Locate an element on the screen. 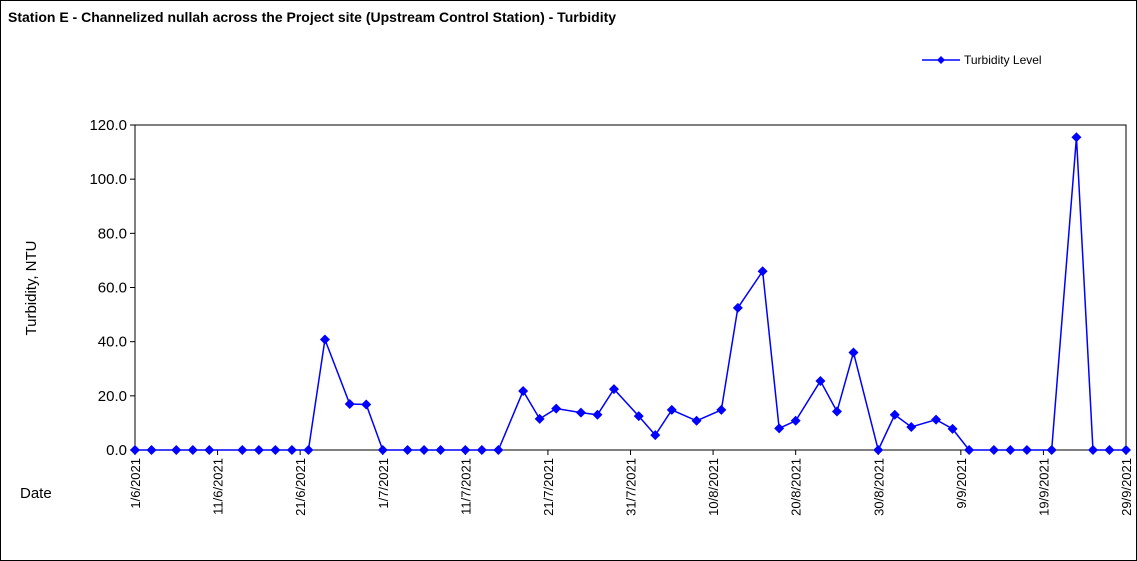 This screenshot has height=561, width=1137. x-tick-label: 1/7/2021 is located at coordinates (383, 483).